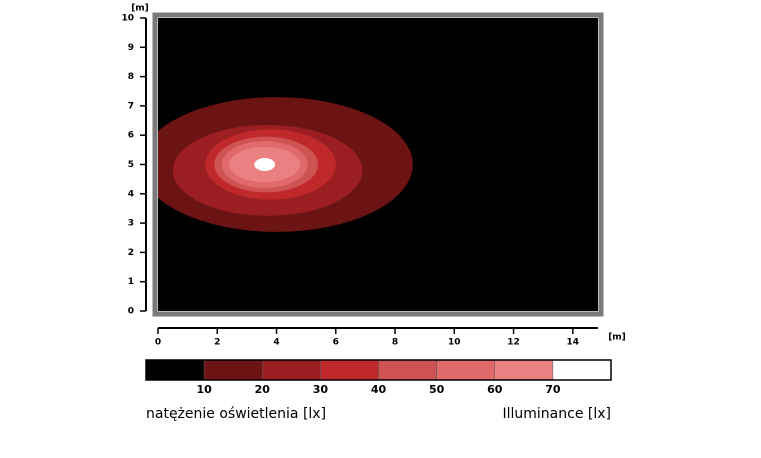  What do you see at coordinates (131, 136) in the screenshot?
I see `y-tick-label: 6` at bounding box center [131, 136].